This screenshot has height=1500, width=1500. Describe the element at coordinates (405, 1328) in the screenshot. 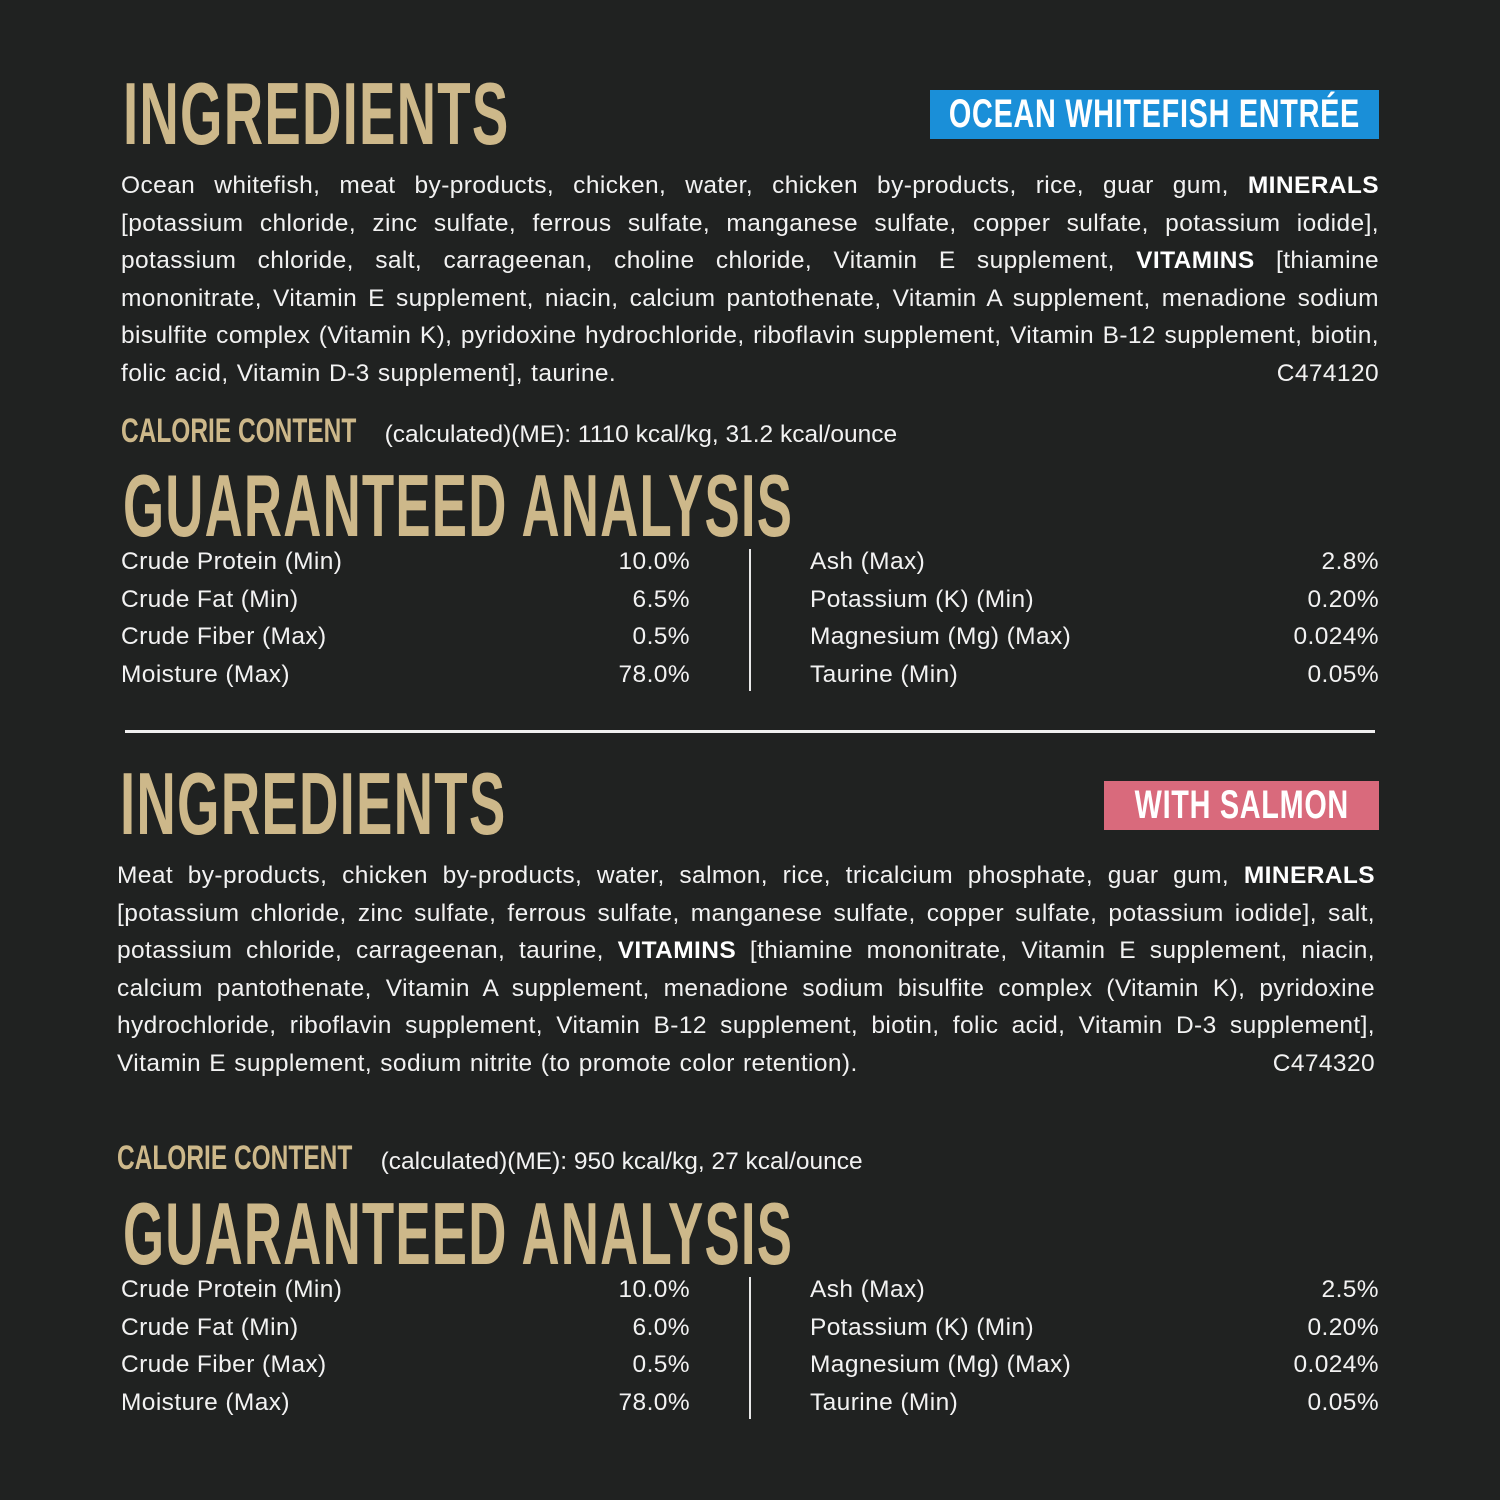

I see `analysis-row: Crude Fat (Min) 6.0%` at that location.